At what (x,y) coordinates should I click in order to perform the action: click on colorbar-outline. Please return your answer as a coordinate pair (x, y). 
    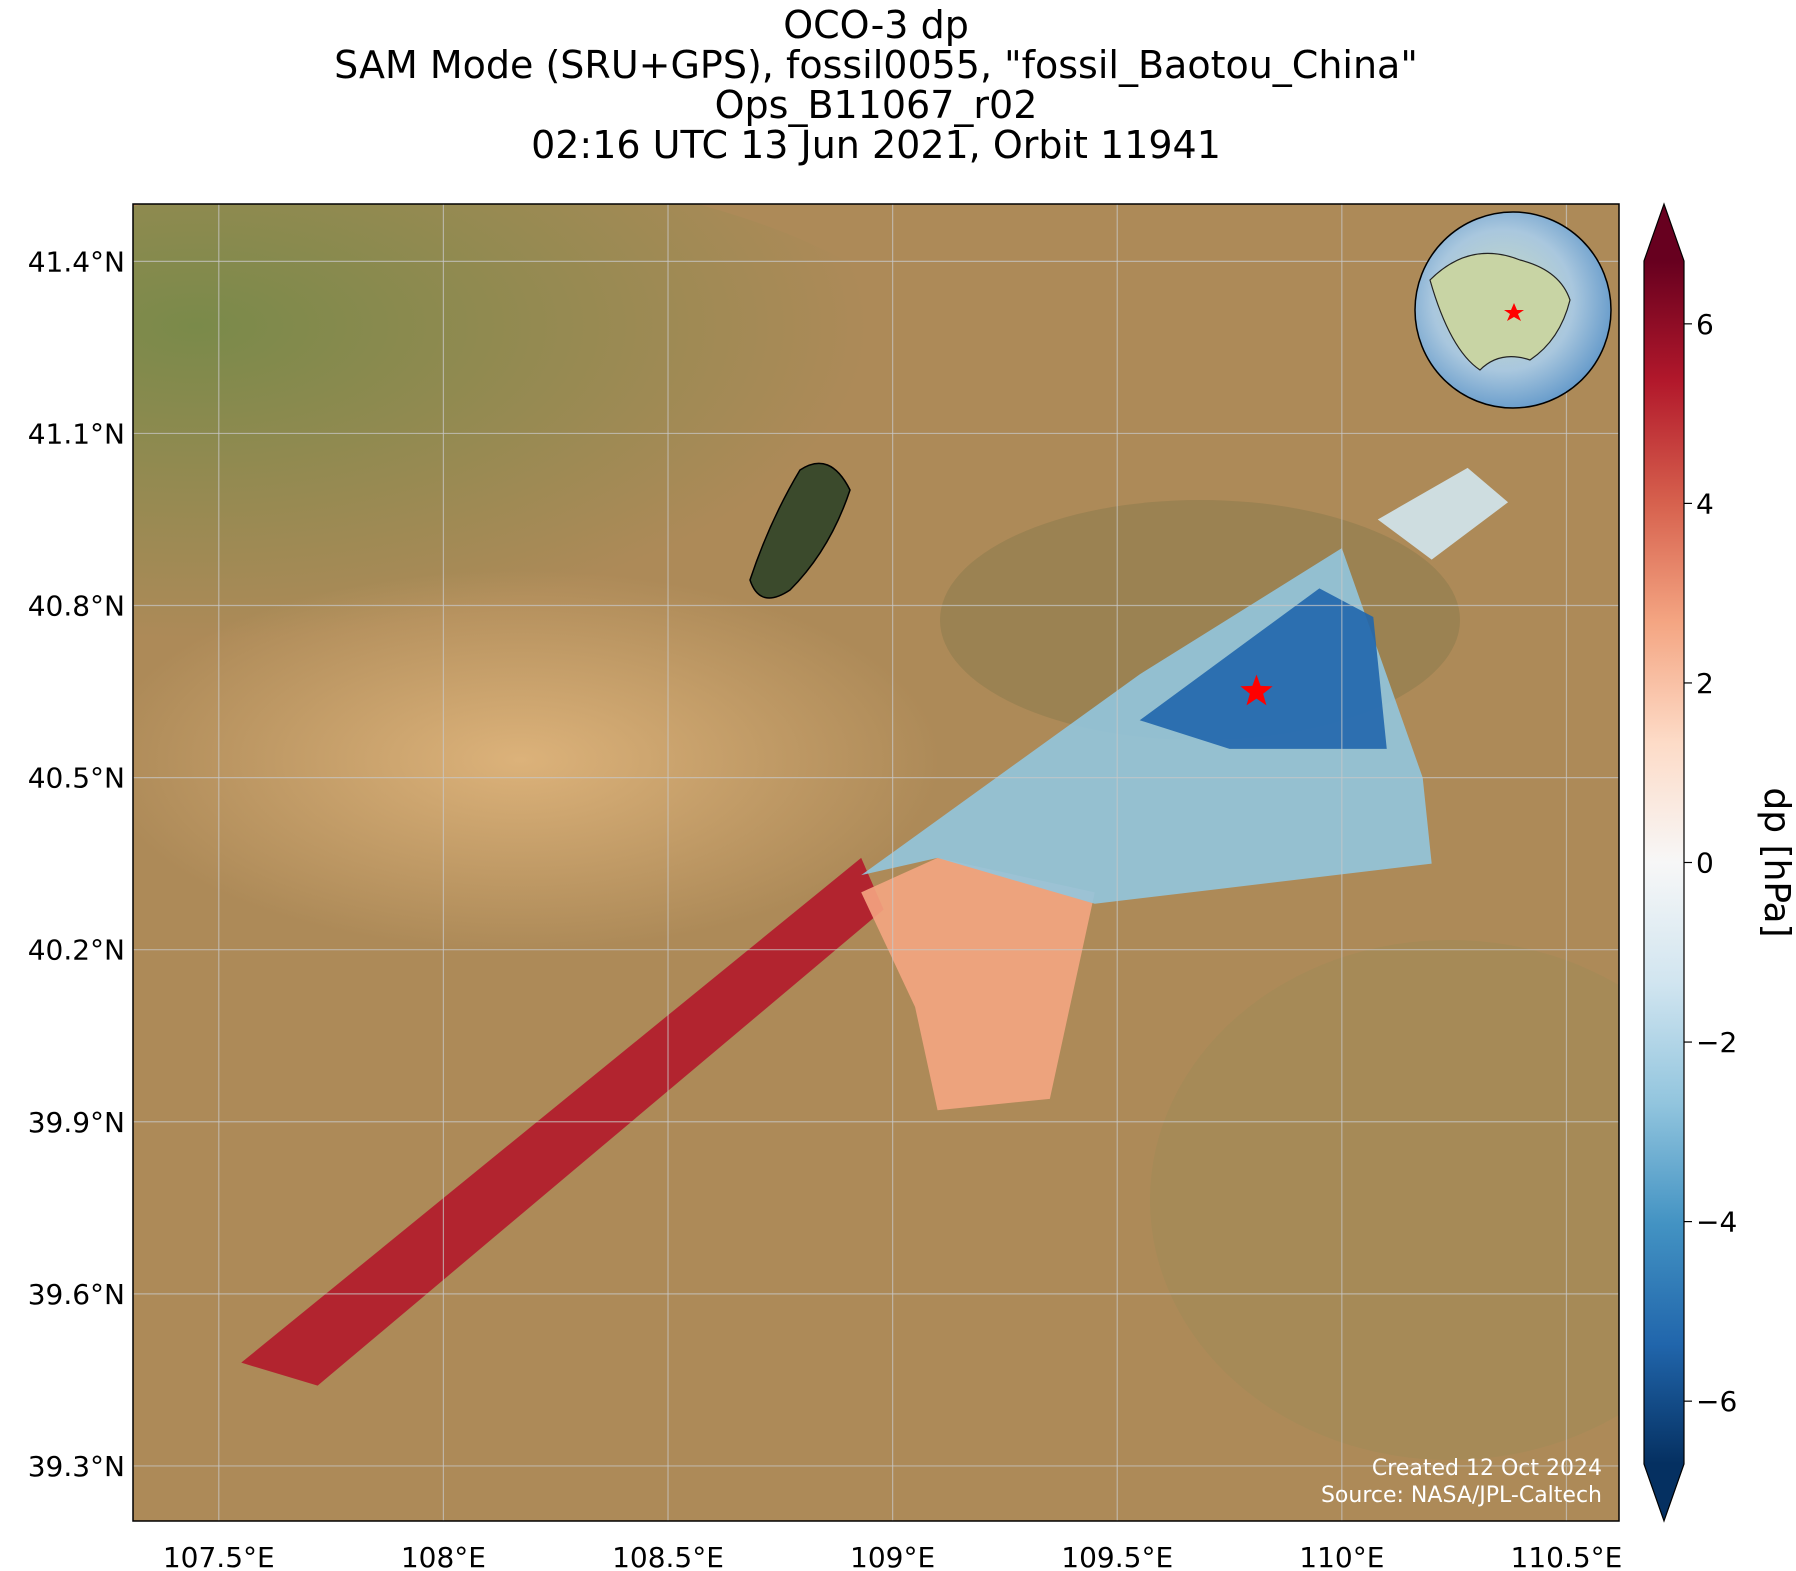
    Looking at the image, I should click on (1664, 862).